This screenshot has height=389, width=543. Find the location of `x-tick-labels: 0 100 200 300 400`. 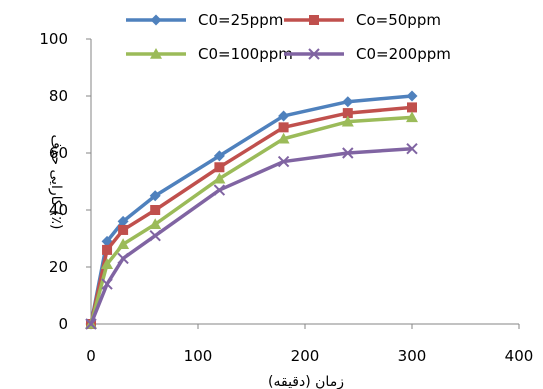

x-tick-labels: 0 100 200 300 400 is located at coordinates (309, 356).